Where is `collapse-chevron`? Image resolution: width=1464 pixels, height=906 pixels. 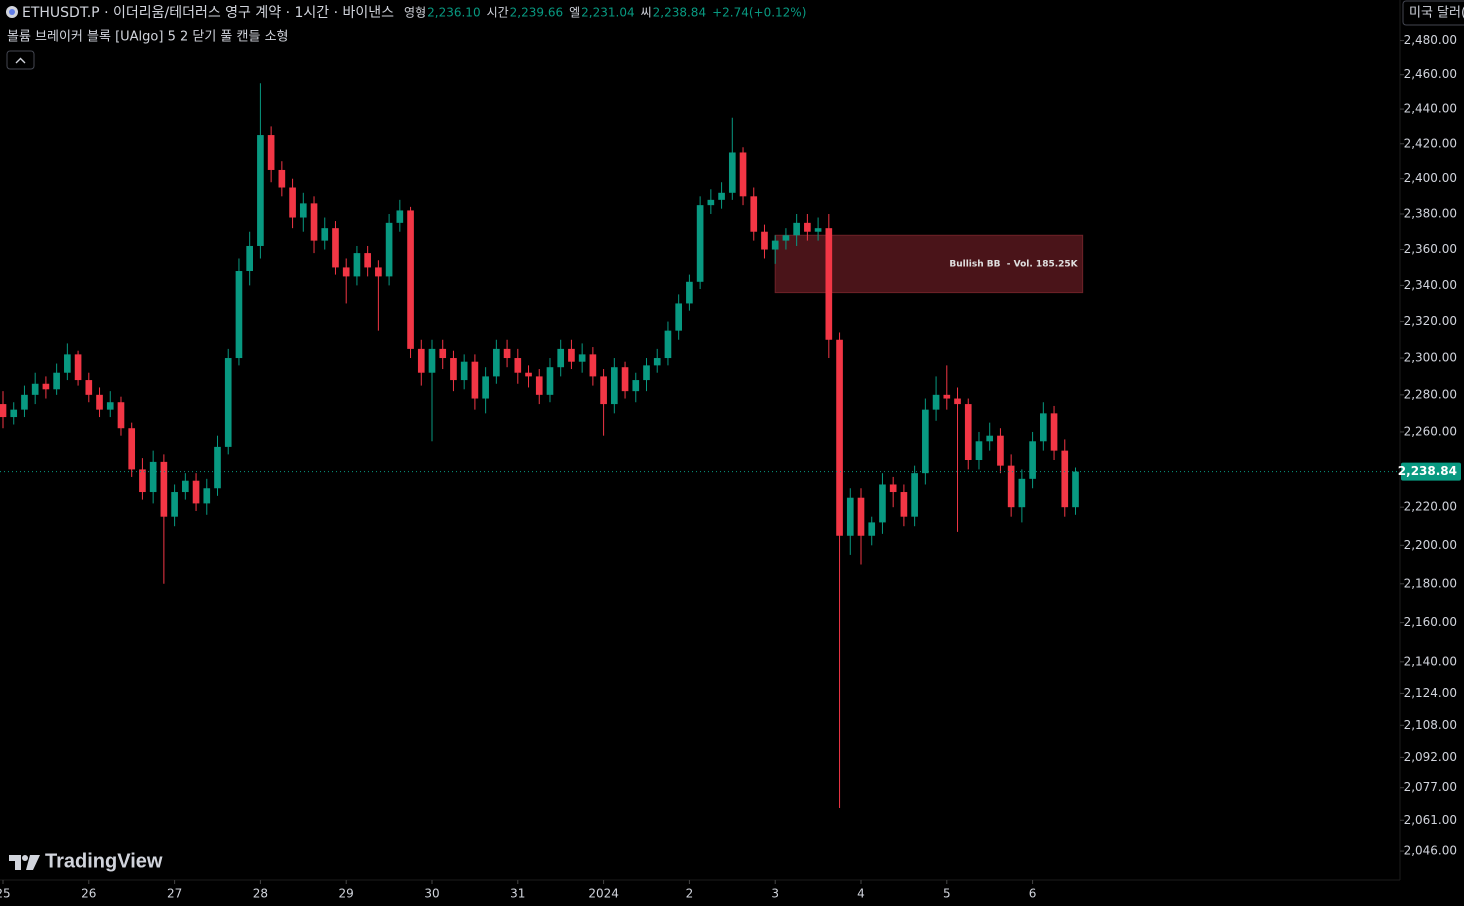 collapse-chevron is located at coordinates (20, 60).